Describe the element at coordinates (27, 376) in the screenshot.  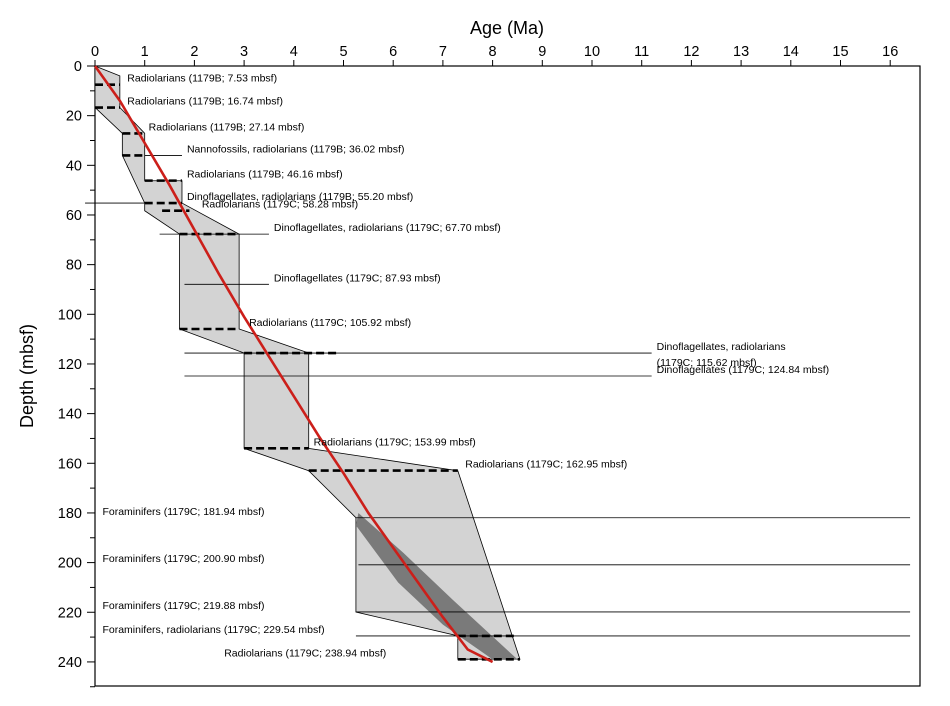
I see `y-axis-title: Depth (mbsf)` at that location.